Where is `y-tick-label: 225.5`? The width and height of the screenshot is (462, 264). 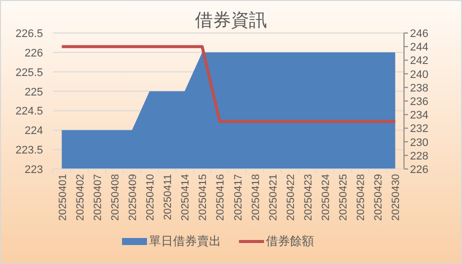
y-tick-label: 225.5 is located at coordinates (29, 72).